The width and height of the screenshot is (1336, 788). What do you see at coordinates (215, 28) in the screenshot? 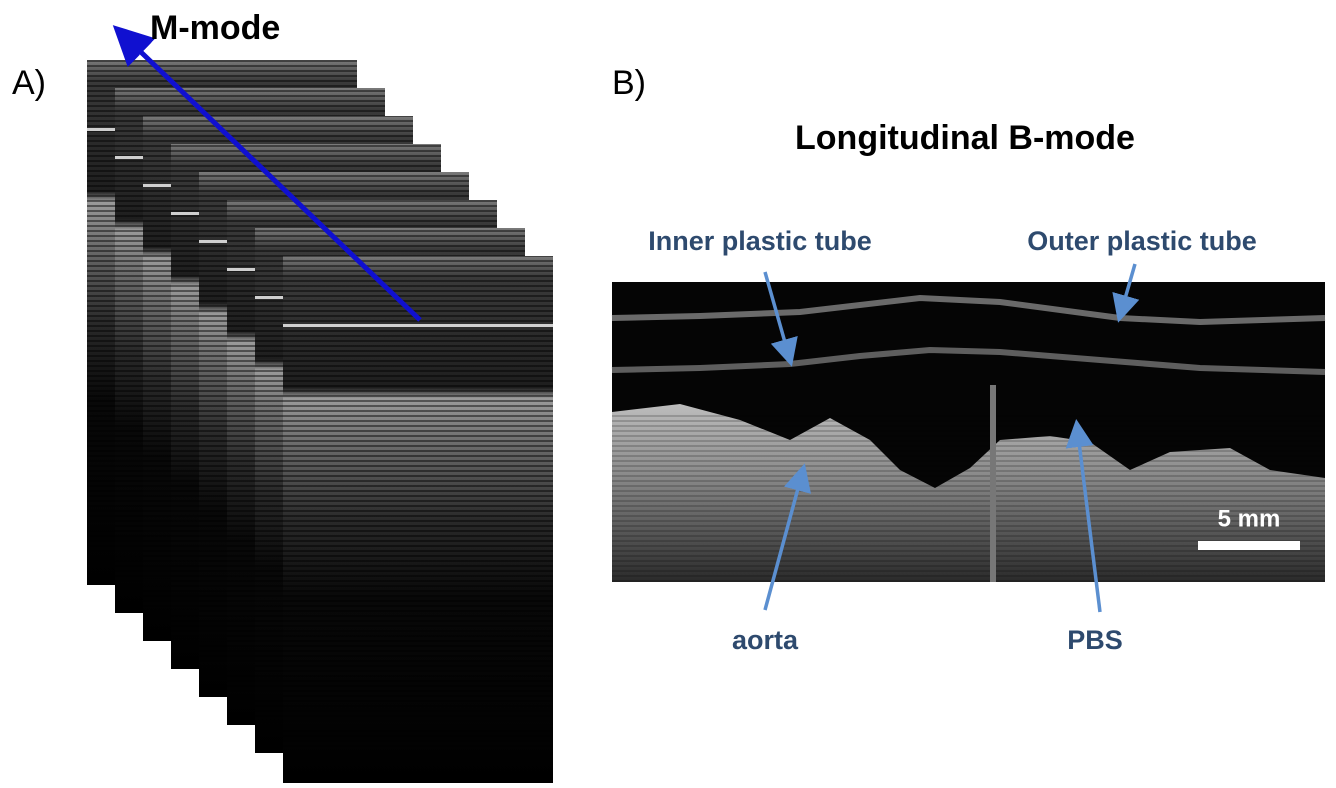
I see `panel-title: M-mode` at bounding box center [215, 28].